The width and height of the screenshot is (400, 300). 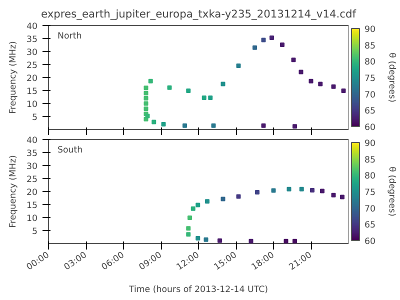 I want to click on chart-title: expres_earth_jupiter_europa_txka-y235_20131214_v14.cdf, so click(x=198, y=14).